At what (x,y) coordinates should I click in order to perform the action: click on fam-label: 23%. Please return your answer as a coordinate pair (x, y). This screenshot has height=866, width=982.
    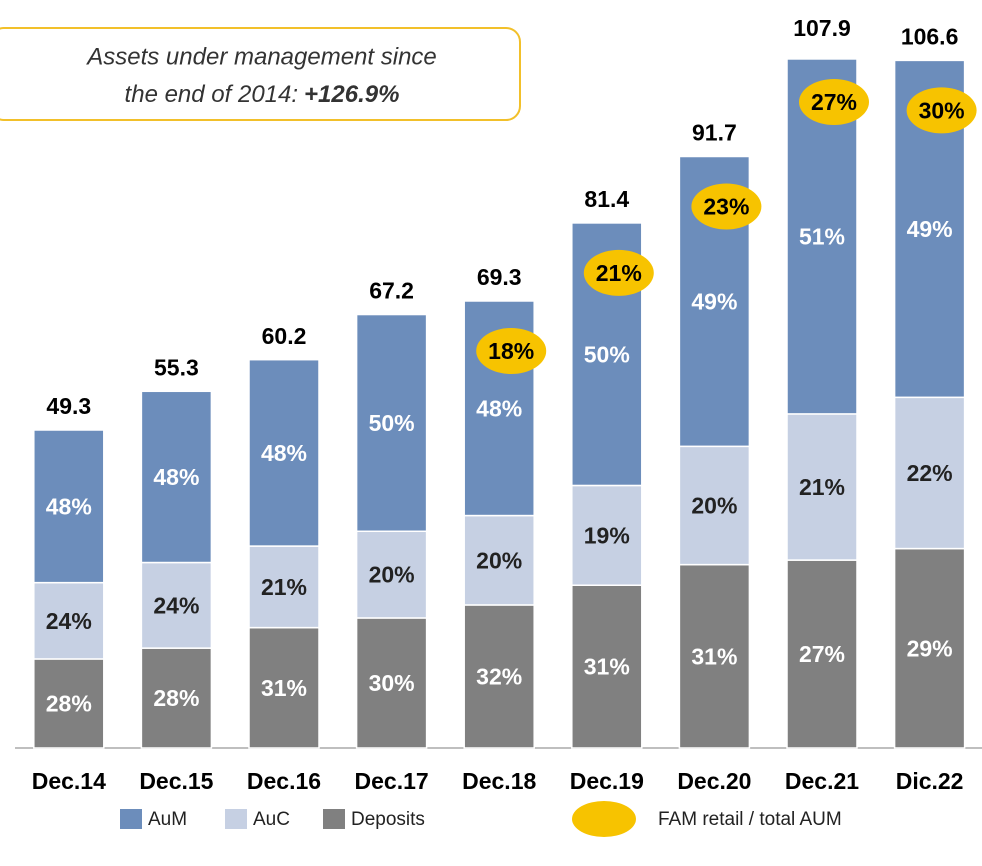
    Looking at the image, I should click on (726, 207).